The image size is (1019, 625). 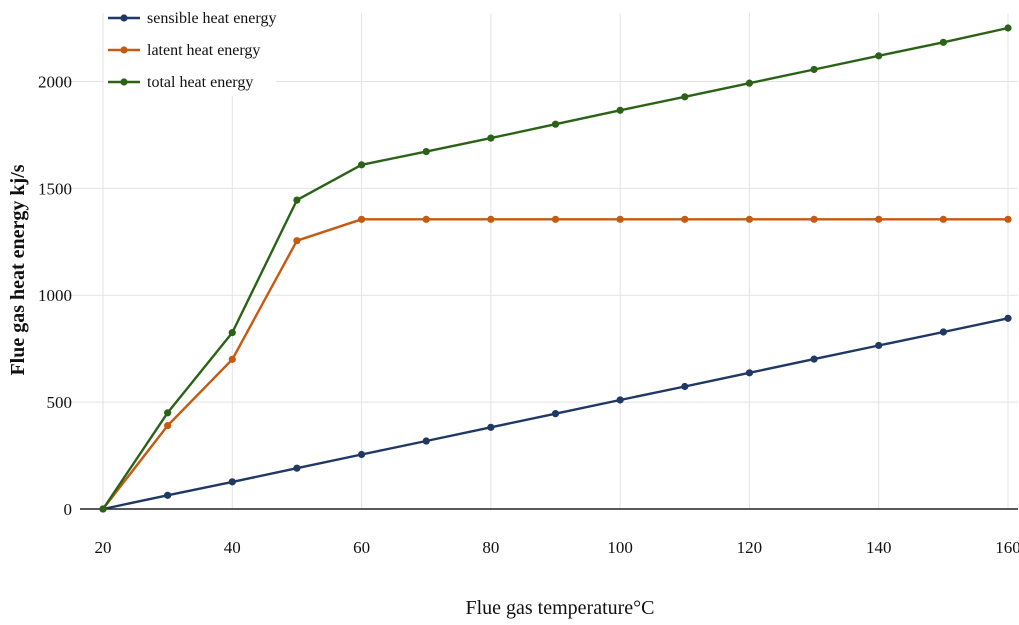 I want to click on x-tick-label: 20, so click(x=103, y=547).